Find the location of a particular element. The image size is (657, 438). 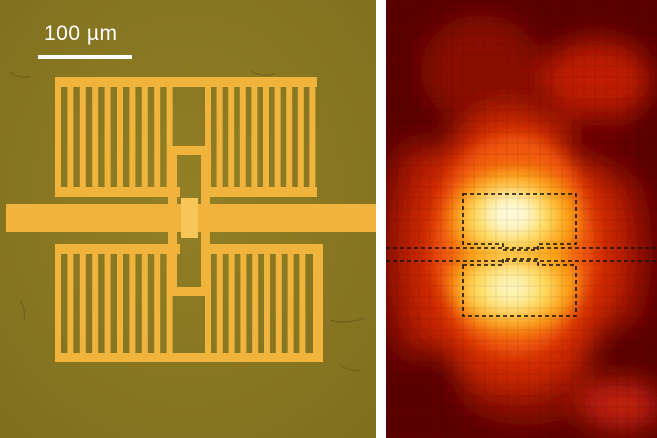

top-comb-electrode is located at coordinates (186, 137).